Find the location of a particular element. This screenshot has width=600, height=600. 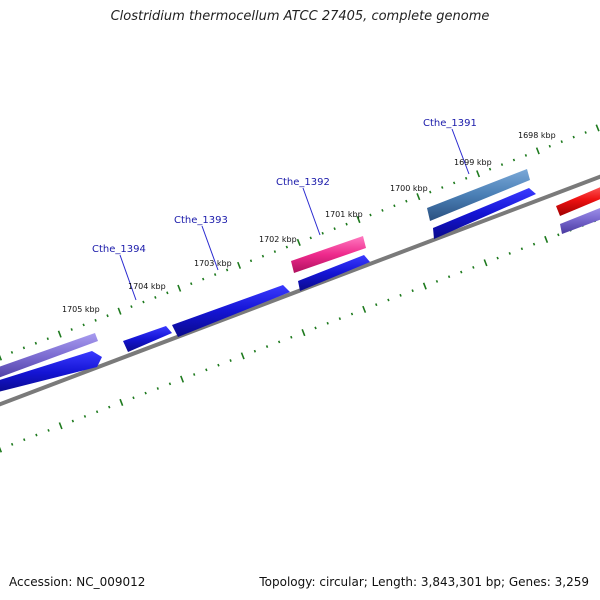

gene-label-cthe-1391: Cthe_1391 is located at coordinates (450, 123).